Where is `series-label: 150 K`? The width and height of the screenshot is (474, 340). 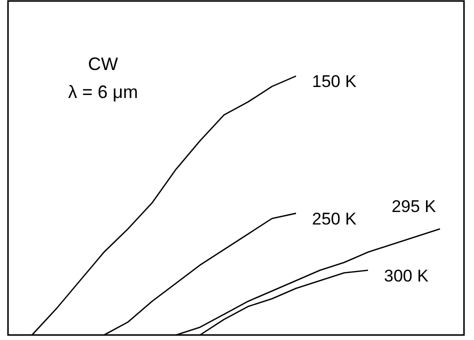
series-label: 150 K is located at coordinates (335, 82).